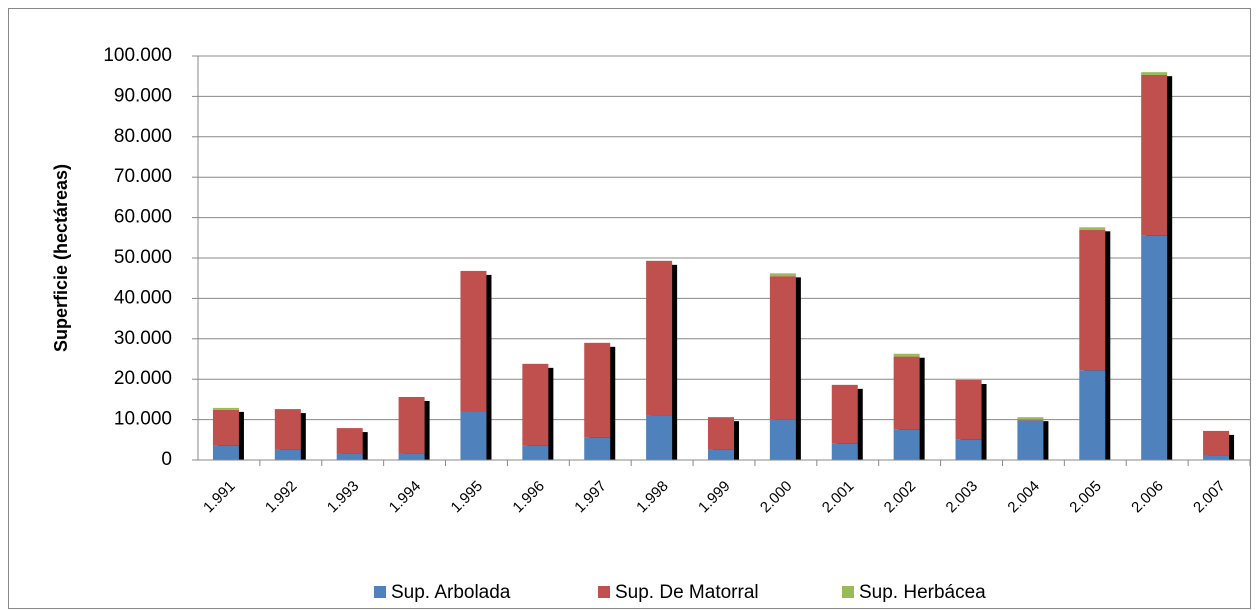 This screenshot has height=610, width=1259. Describe the element at coordinates (922, 592) in the screenshot. I see `legend-label: Sup. Herbácea` at that location.